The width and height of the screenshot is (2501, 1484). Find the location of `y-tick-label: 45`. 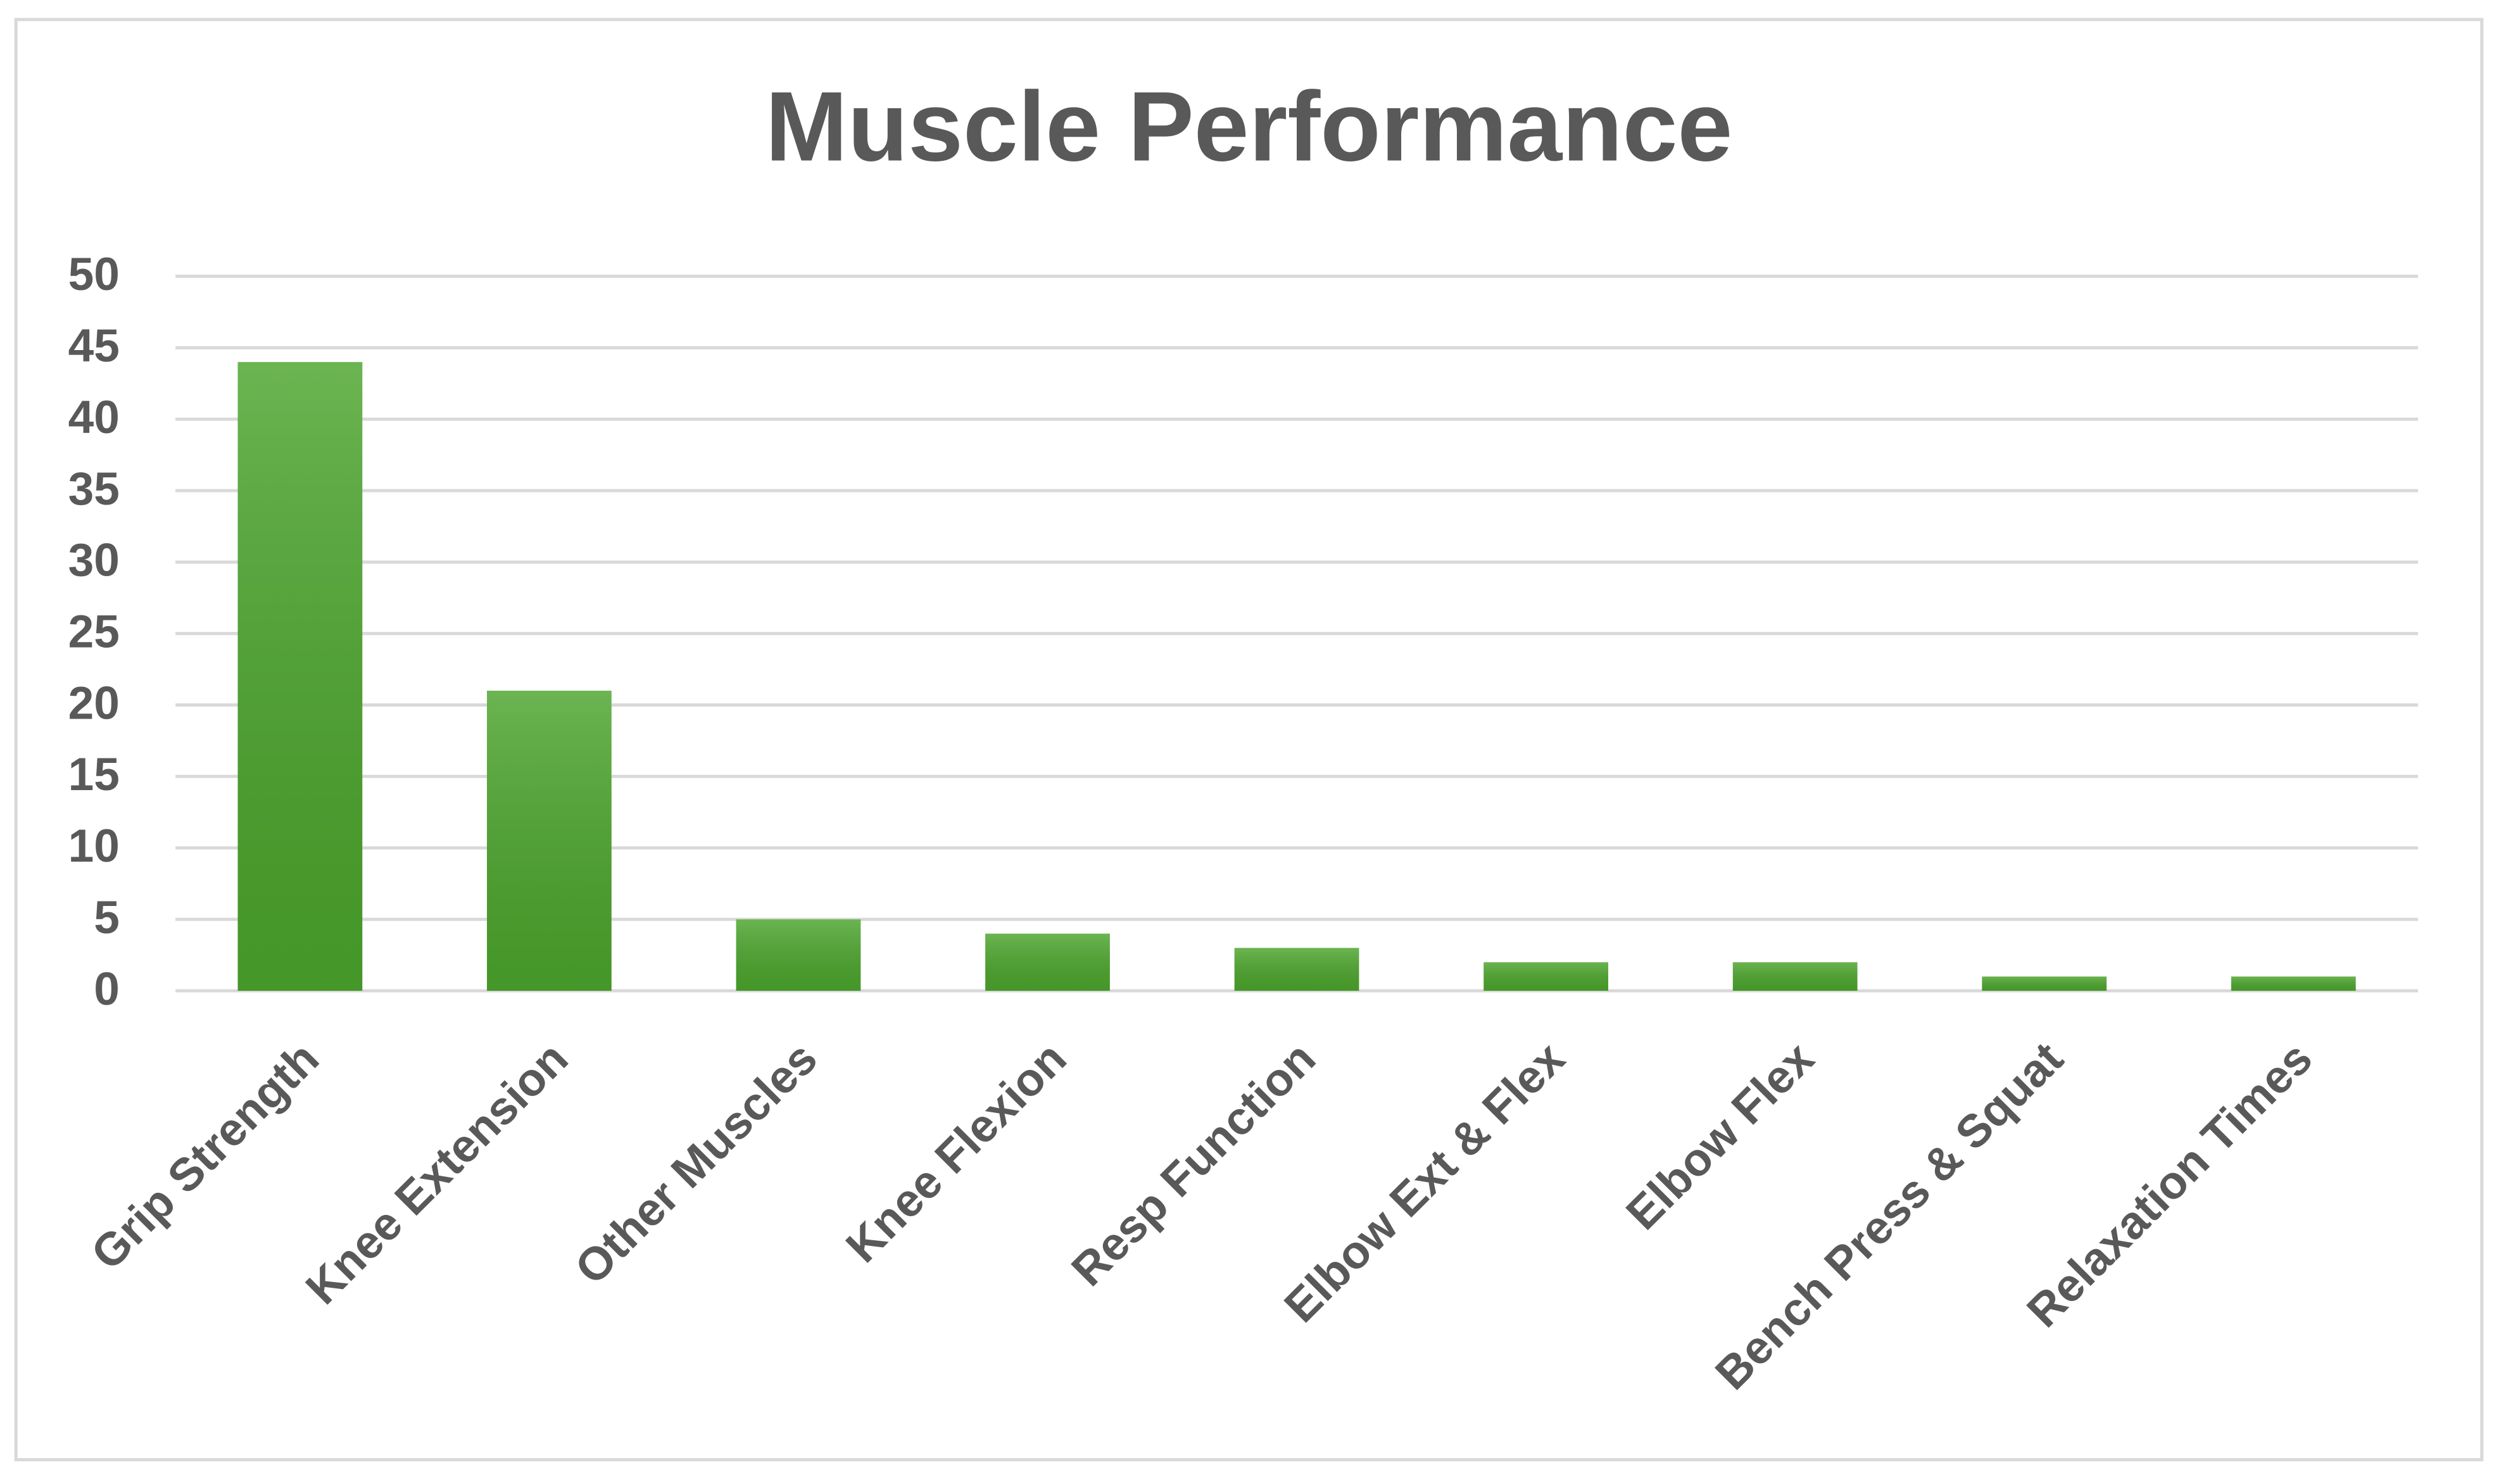

y-tick-label: 45 is located at coordinates (94, 346).